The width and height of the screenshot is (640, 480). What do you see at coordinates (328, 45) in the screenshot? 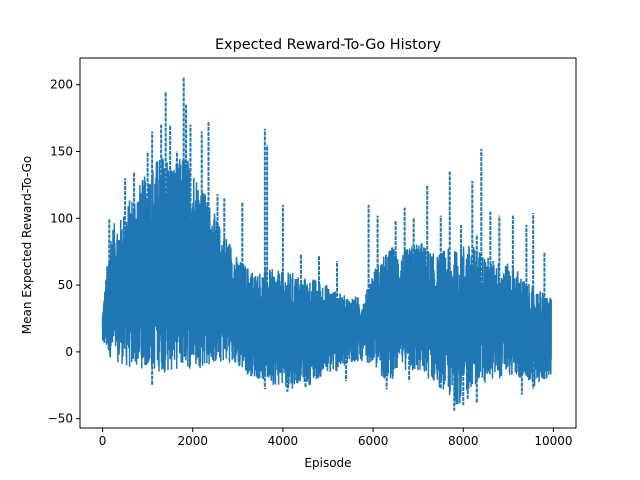
I see `chart-title: Expected Reward-To-Go History` at bounding box center [328, 45].